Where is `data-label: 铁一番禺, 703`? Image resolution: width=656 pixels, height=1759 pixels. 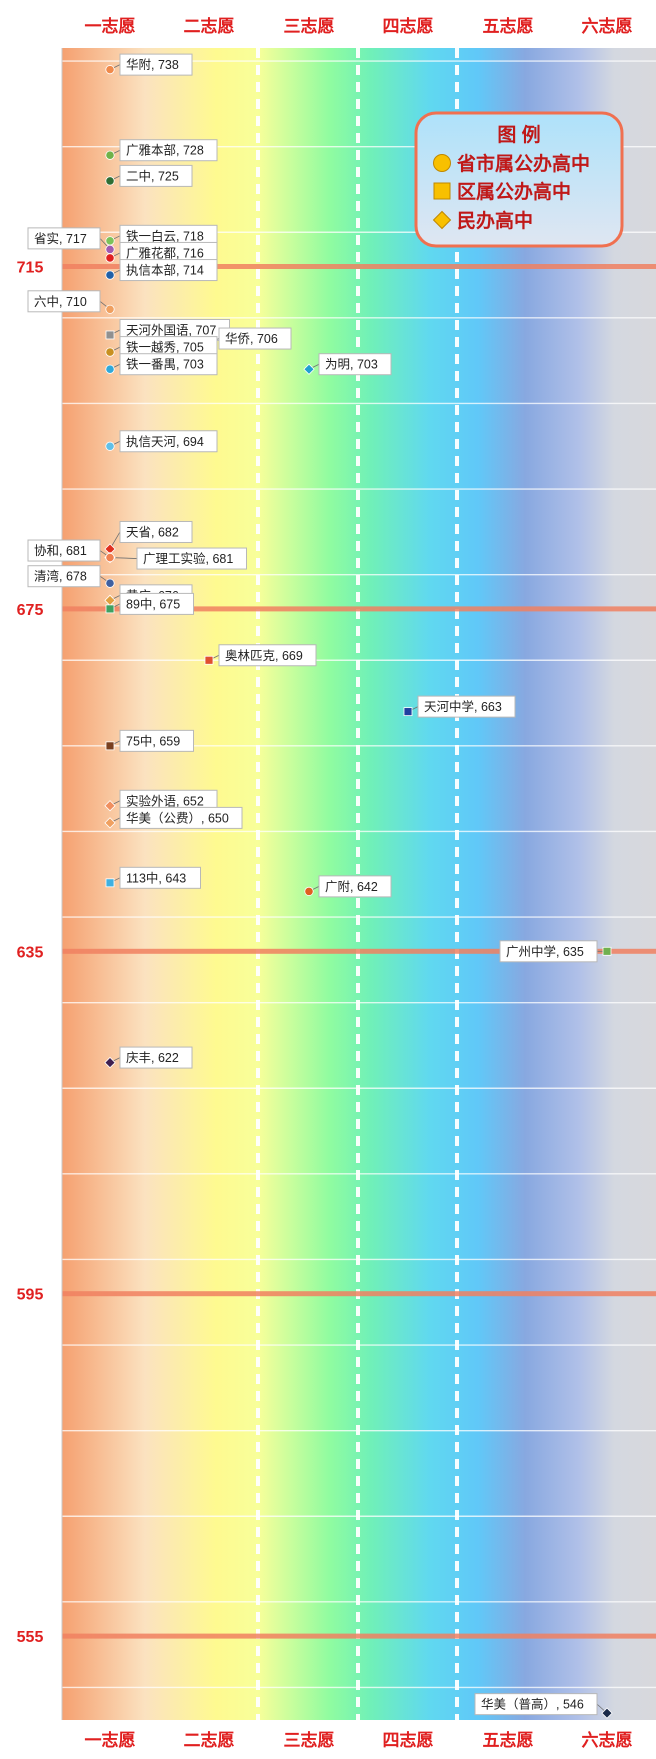 data-label: 铁一番禺, 703 is located at coordinates (165, 365).